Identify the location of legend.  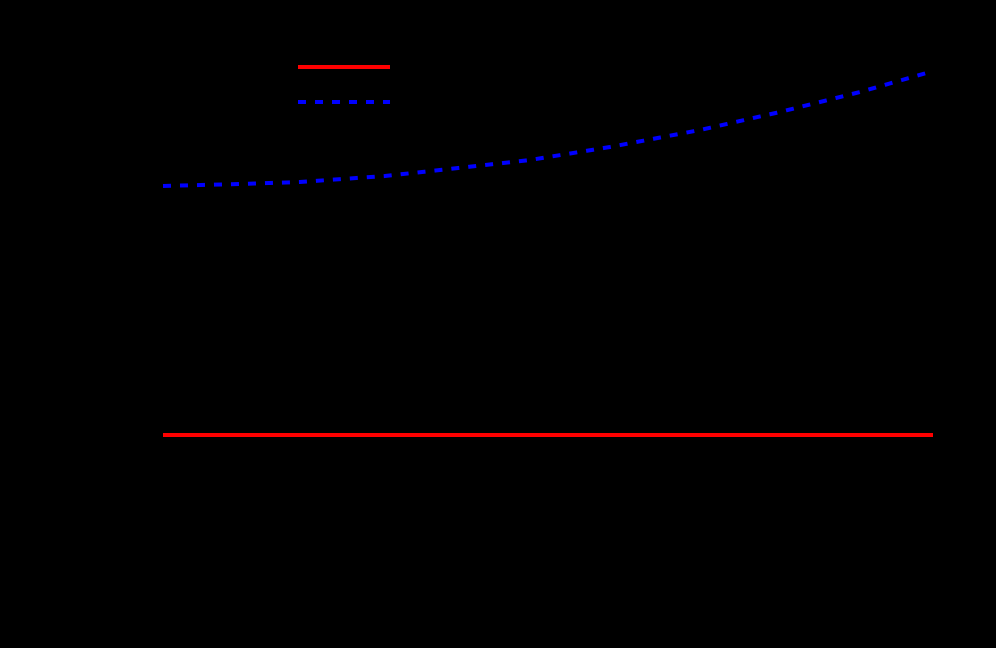
(344, 84).